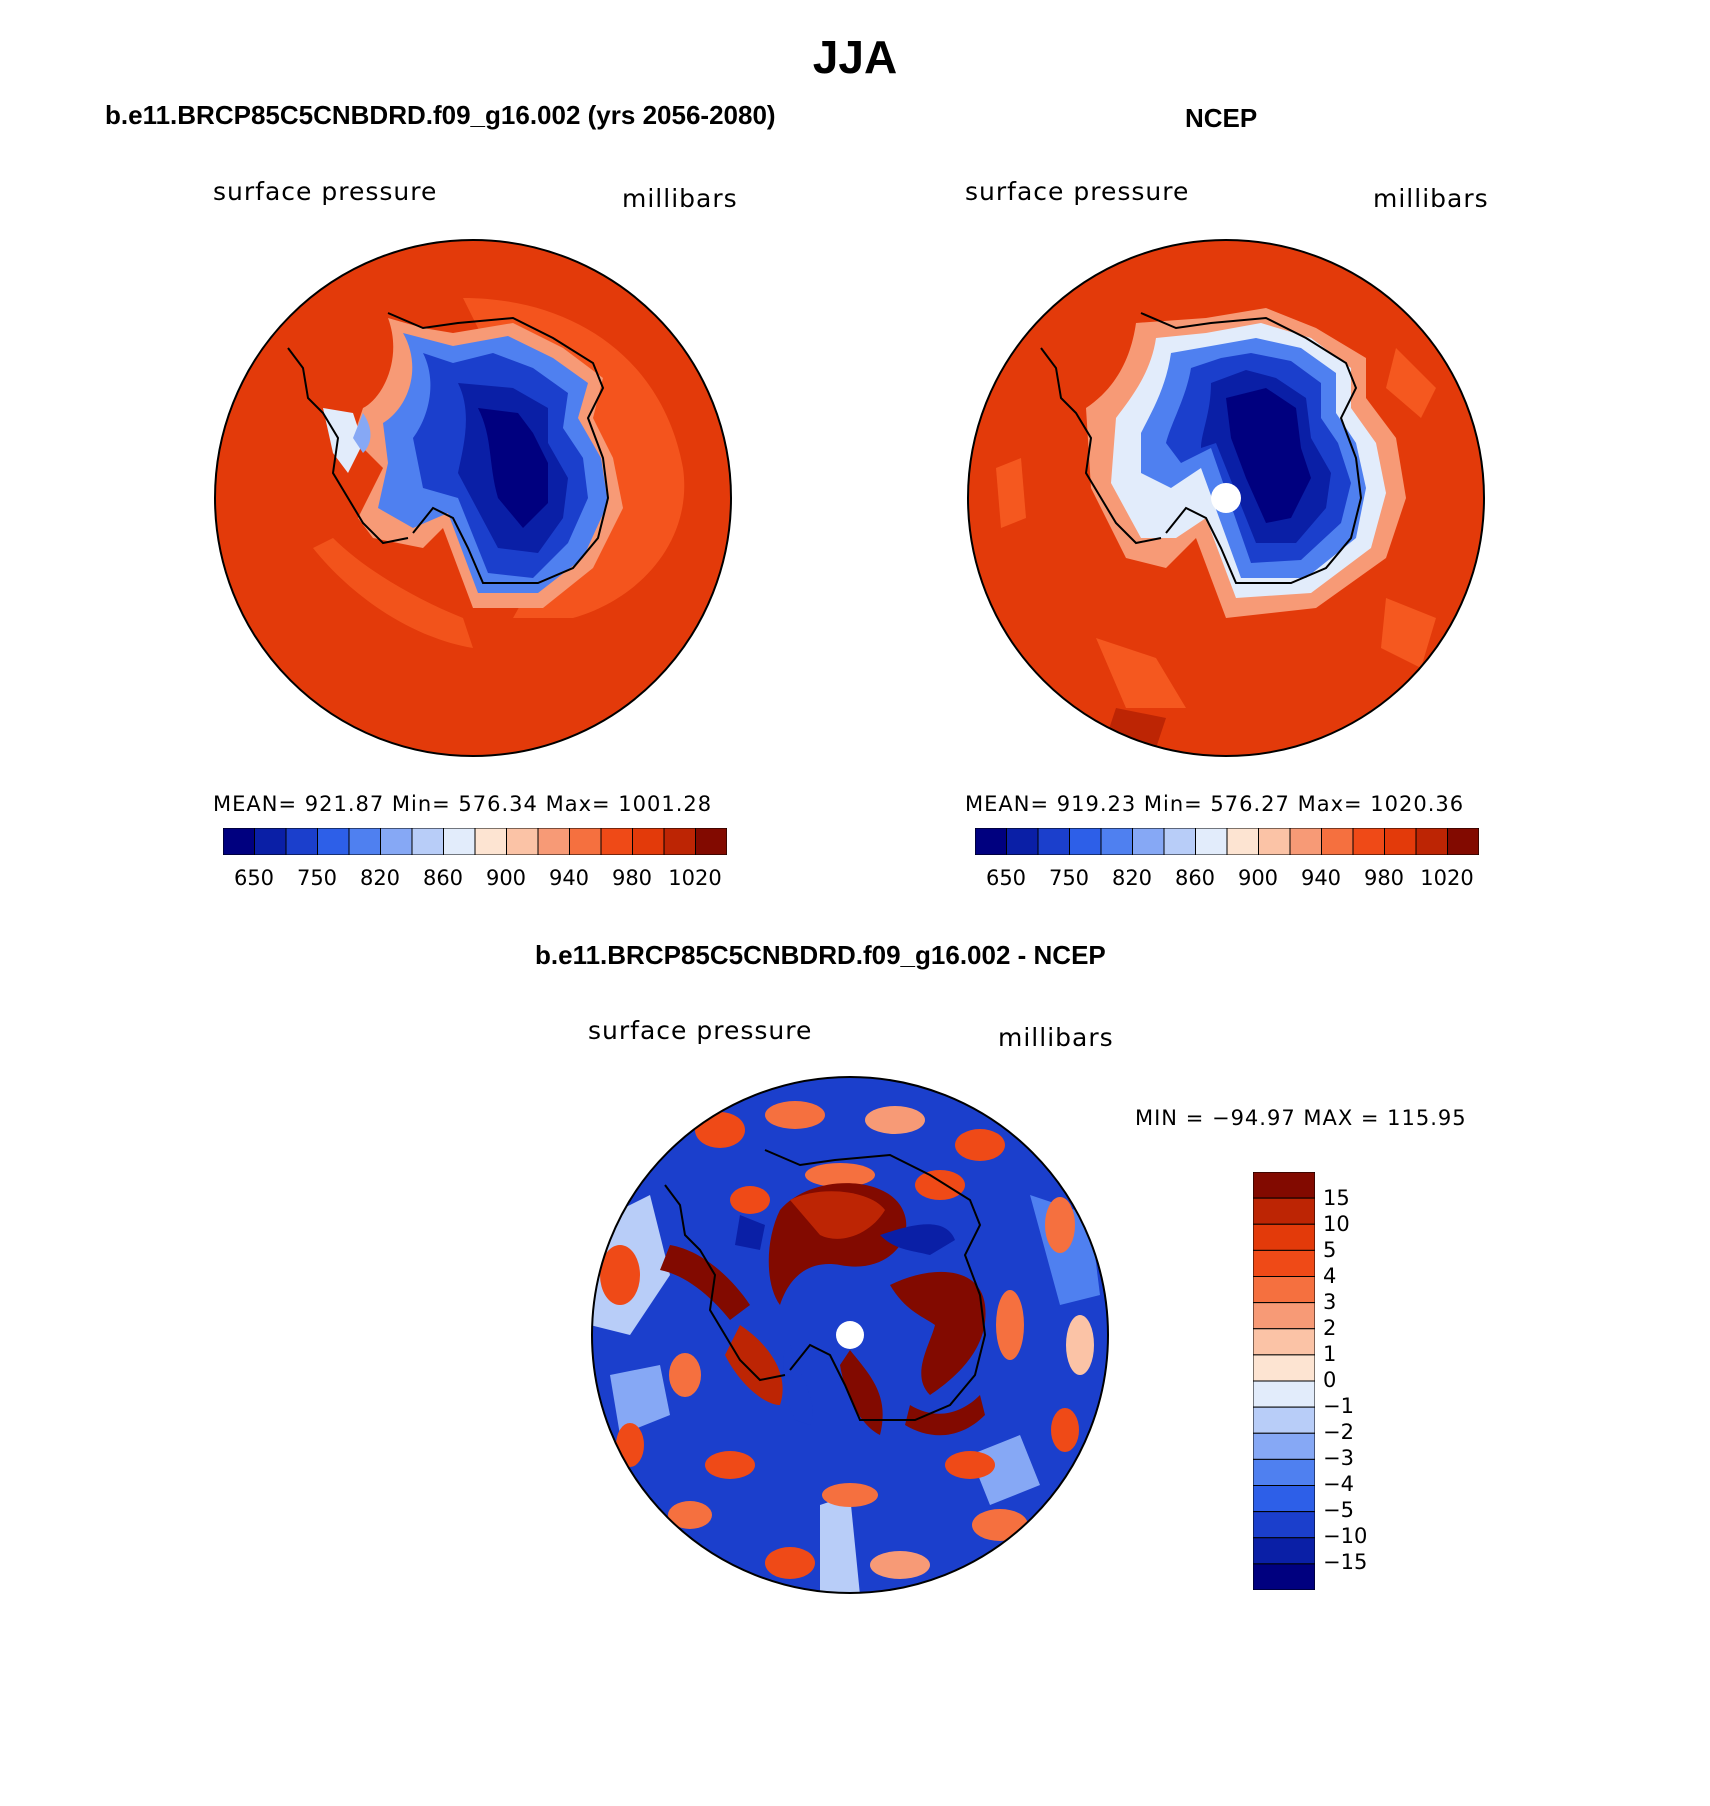  What do you see at coordinates (1330, 1380) in the screenshot?
I see `colorbar-tick-label: 0` at bounding box center [1330, 1380].